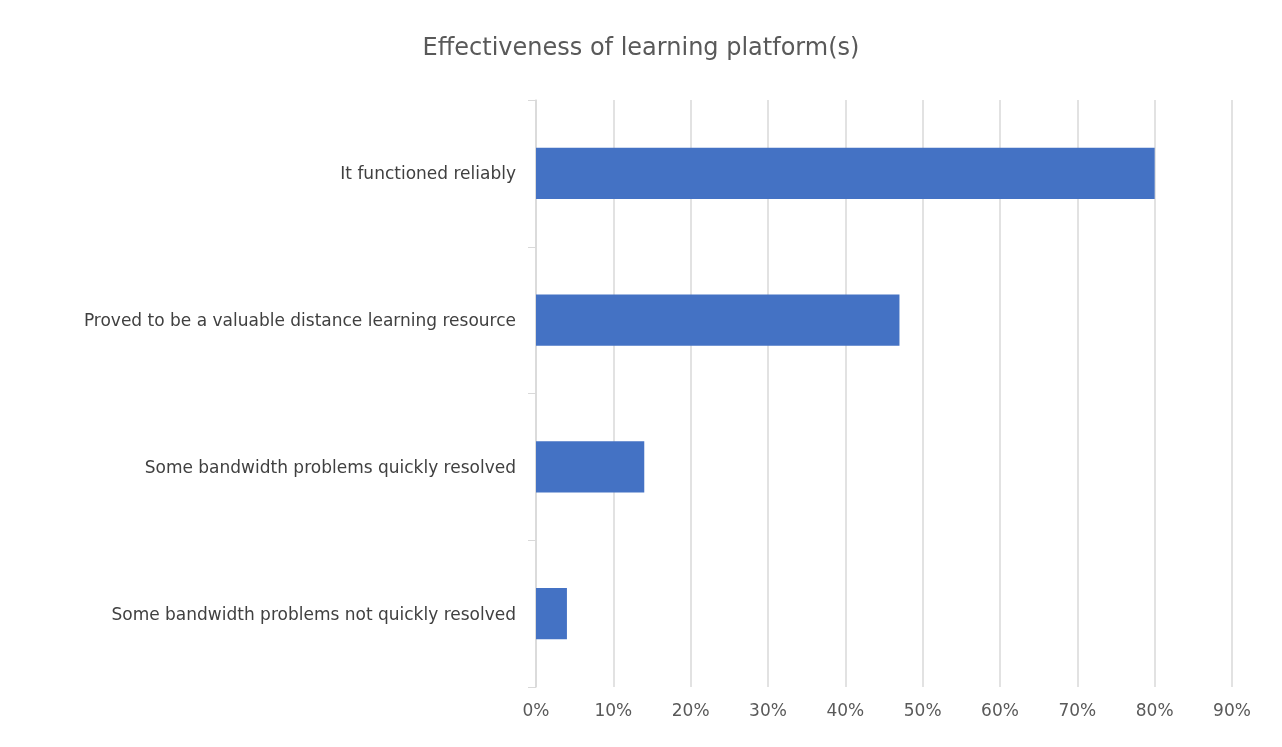  I want to click on x-tick-label: 90%, so click(1232, 709).